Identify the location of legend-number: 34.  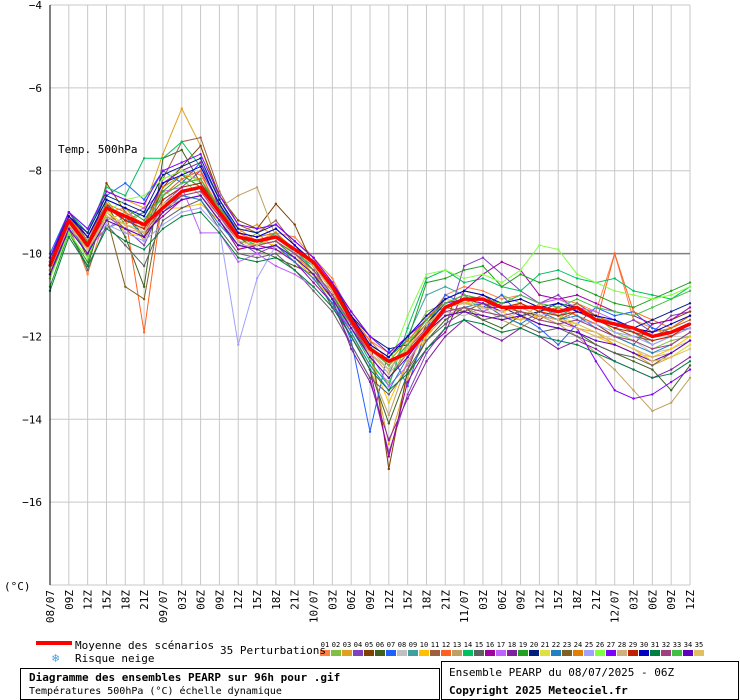
(688, 645).